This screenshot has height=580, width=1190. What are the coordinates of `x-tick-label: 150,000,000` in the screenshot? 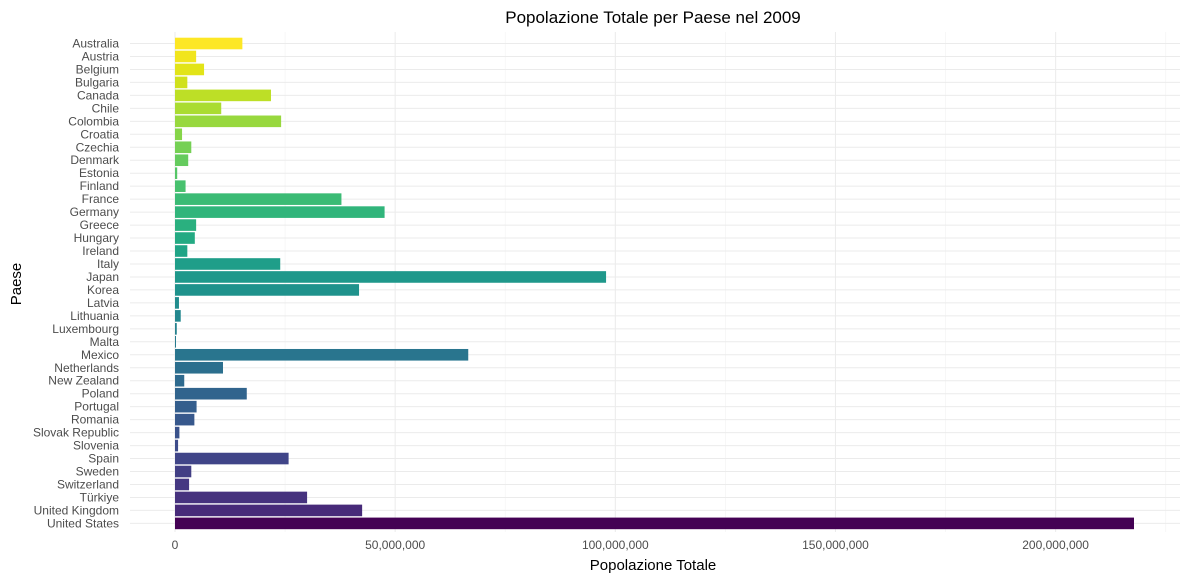 It's located at (835, 545).